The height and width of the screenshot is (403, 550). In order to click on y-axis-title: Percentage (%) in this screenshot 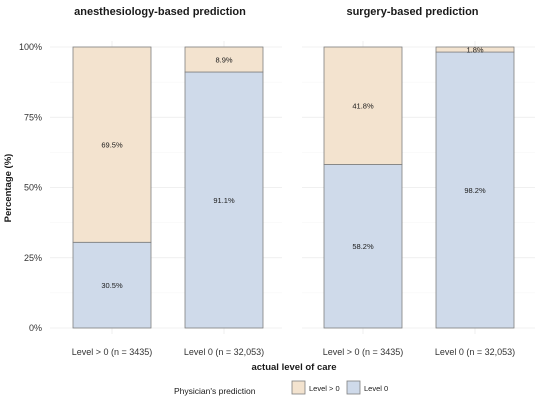, I will do `click(8, 188)`.